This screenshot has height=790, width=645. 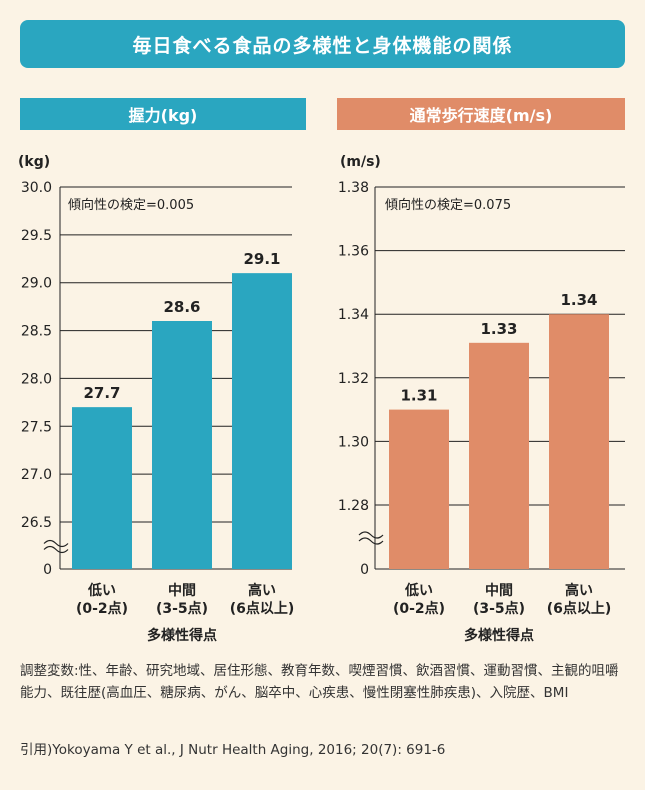 What do you see at coordinates (353, 315) in the screenshot?
I see `y-tick-label: 1.34` at bounding box center [353, 315].